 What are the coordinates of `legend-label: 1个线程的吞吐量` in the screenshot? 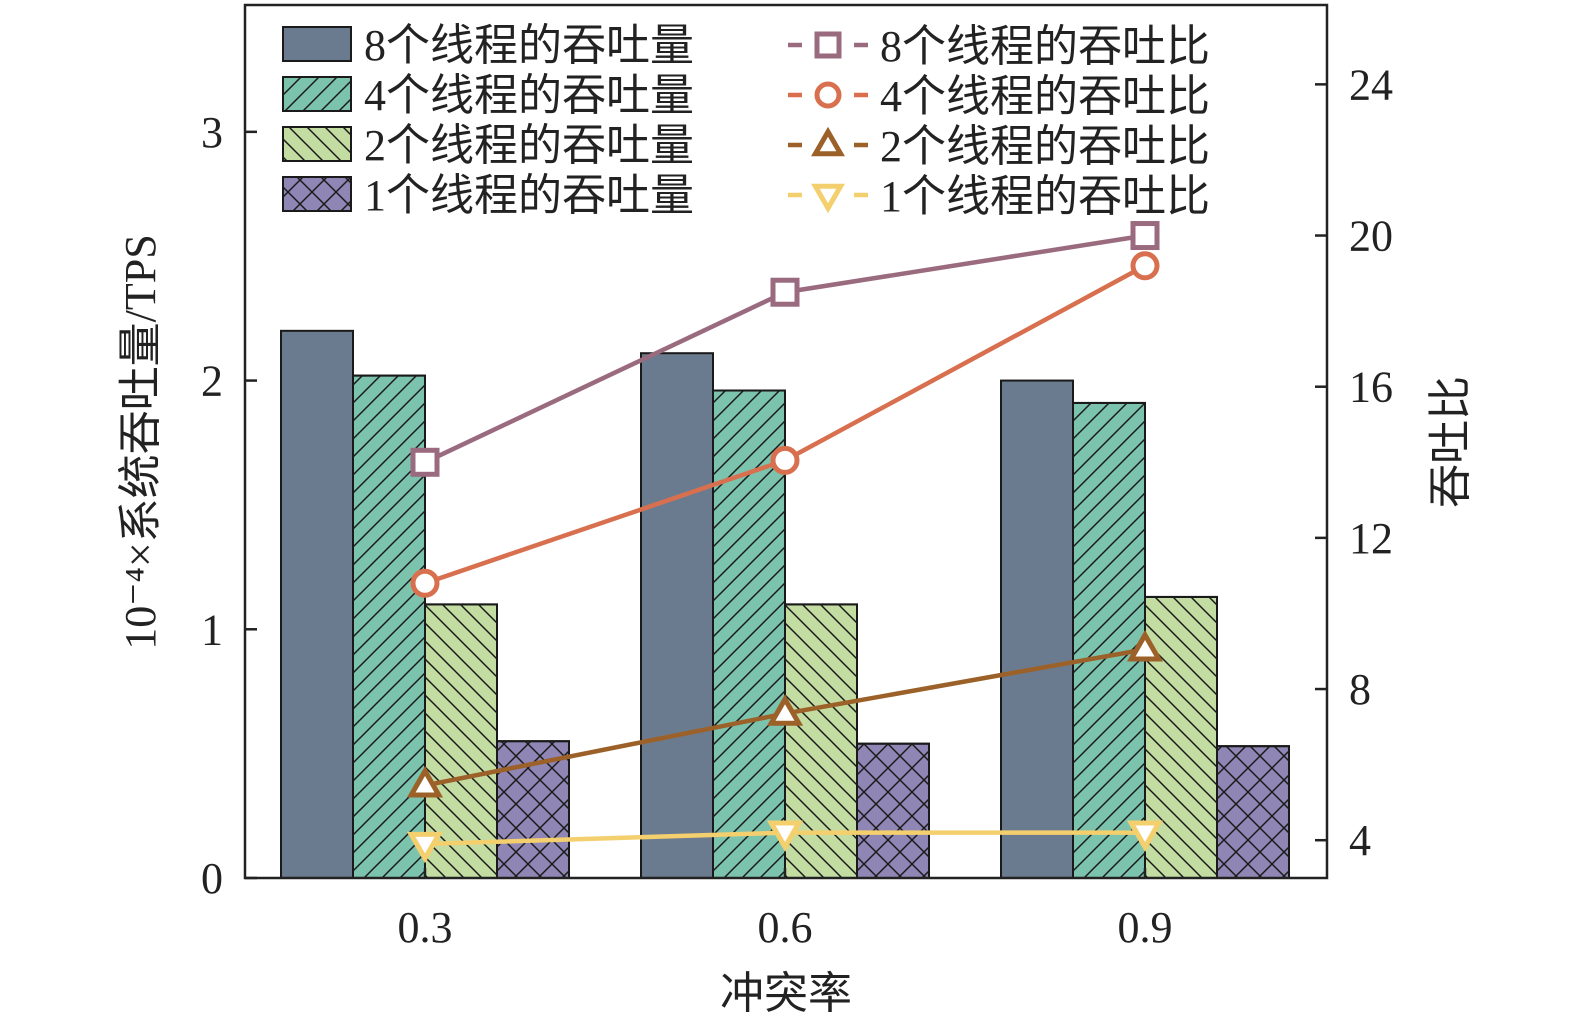 It's located at (529, 195).